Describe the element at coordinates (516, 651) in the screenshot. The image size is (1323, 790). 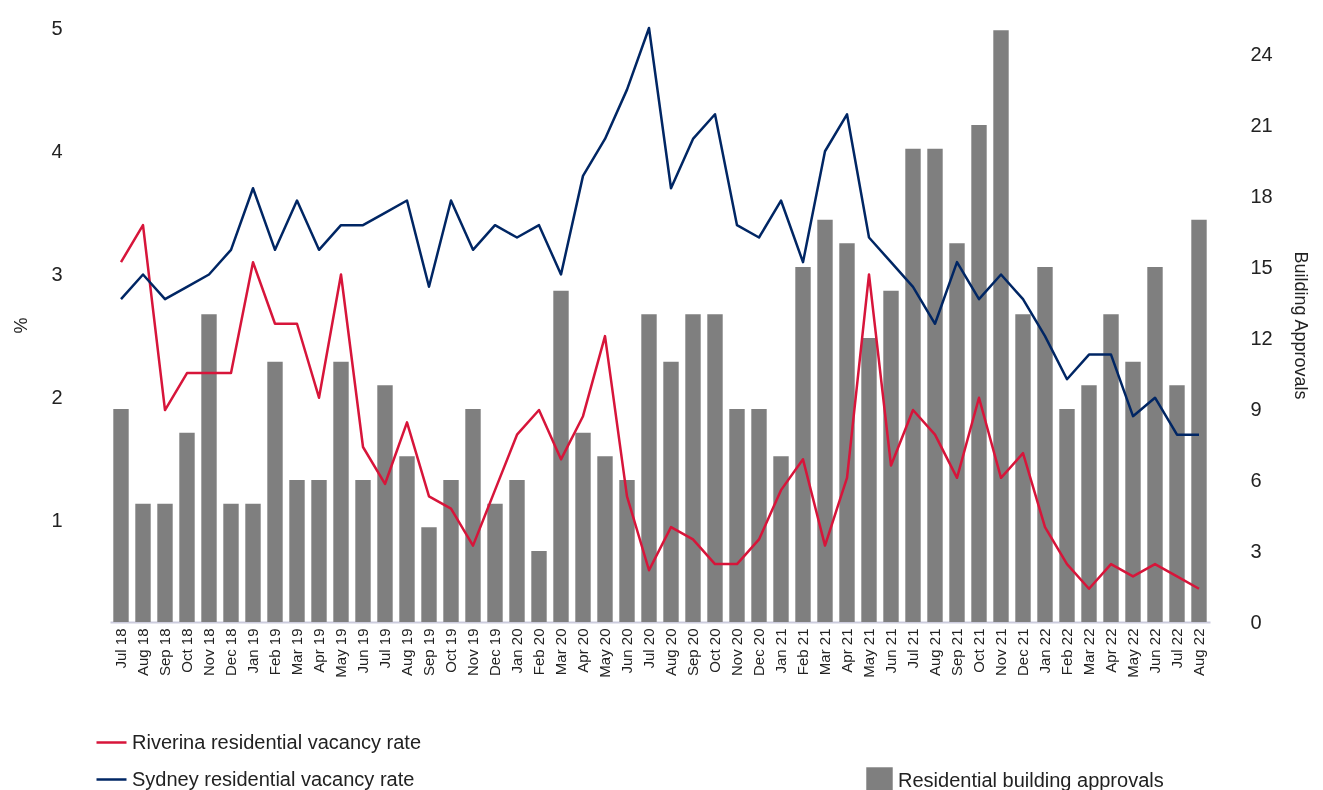
I see `x-tick-label: Jan 20` at that location.